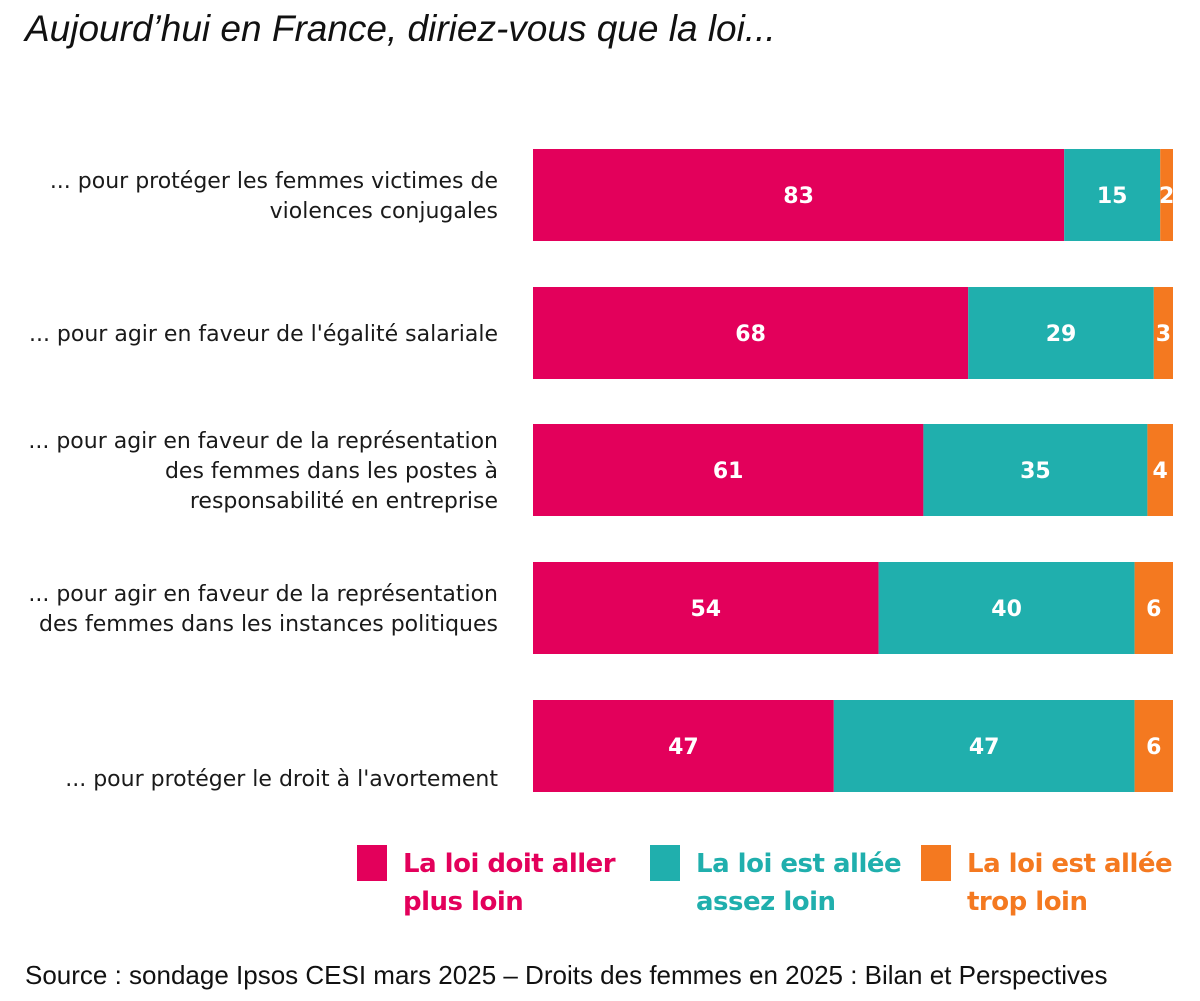 Image resolution: width=1200 pixels, height=1001 pixels. Describe the element at coordinates (509, 864) in the screenshot. I see `legend-line1: La loi doit aller` at that location.